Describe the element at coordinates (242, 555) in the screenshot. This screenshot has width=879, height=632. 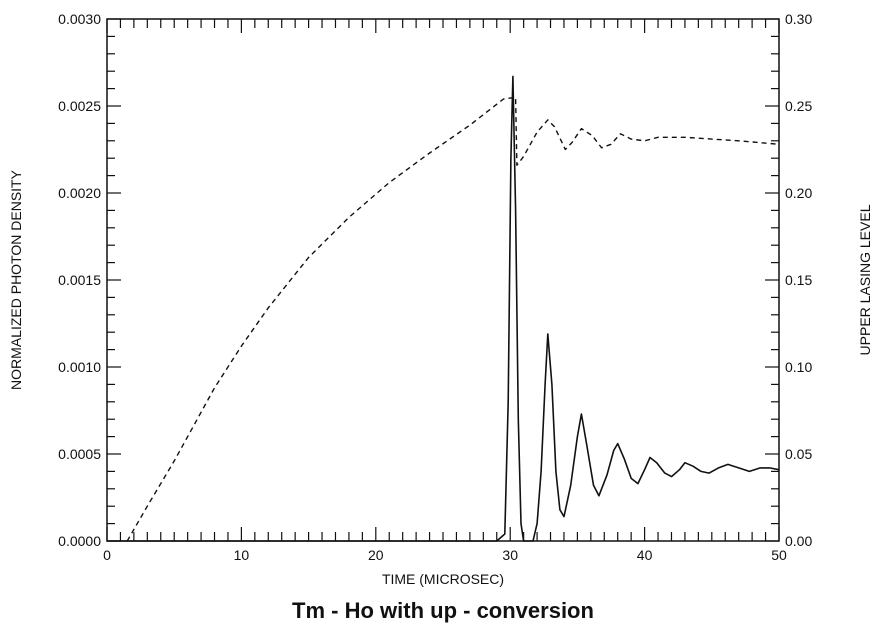
I see `x-tick-label: 10` at that location.